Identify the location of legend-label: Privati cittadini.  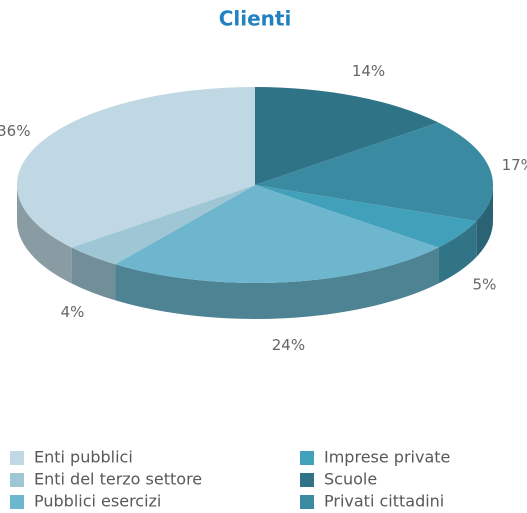
(384, 501).